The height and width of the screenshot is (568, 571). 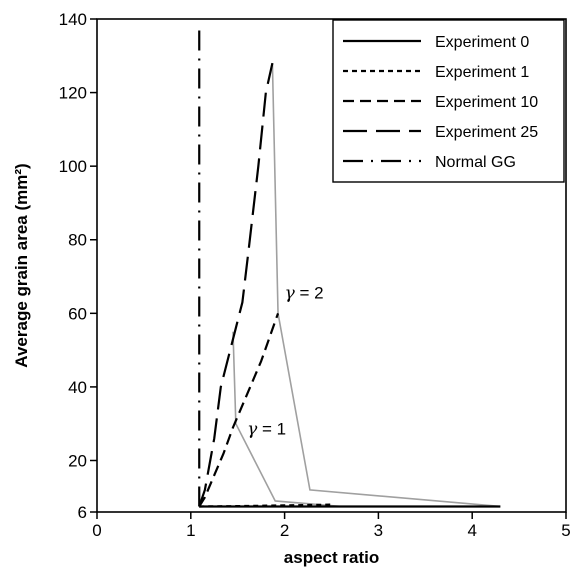 What do you see at coordinates (77, 387) in the screenshot?
I see `y-tick-label: 40` at bounding box center [77, 387].